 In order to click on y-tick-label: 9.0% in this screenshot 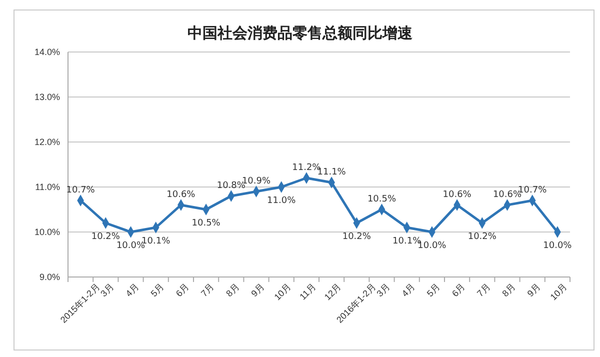, I will do `click(49, 277)`.